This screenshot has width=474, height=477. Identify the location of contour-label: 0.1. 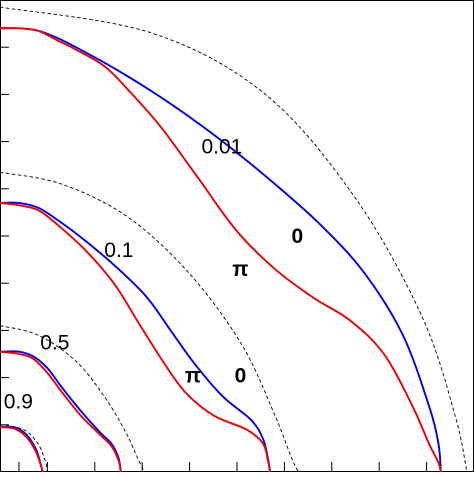
(118, 250).